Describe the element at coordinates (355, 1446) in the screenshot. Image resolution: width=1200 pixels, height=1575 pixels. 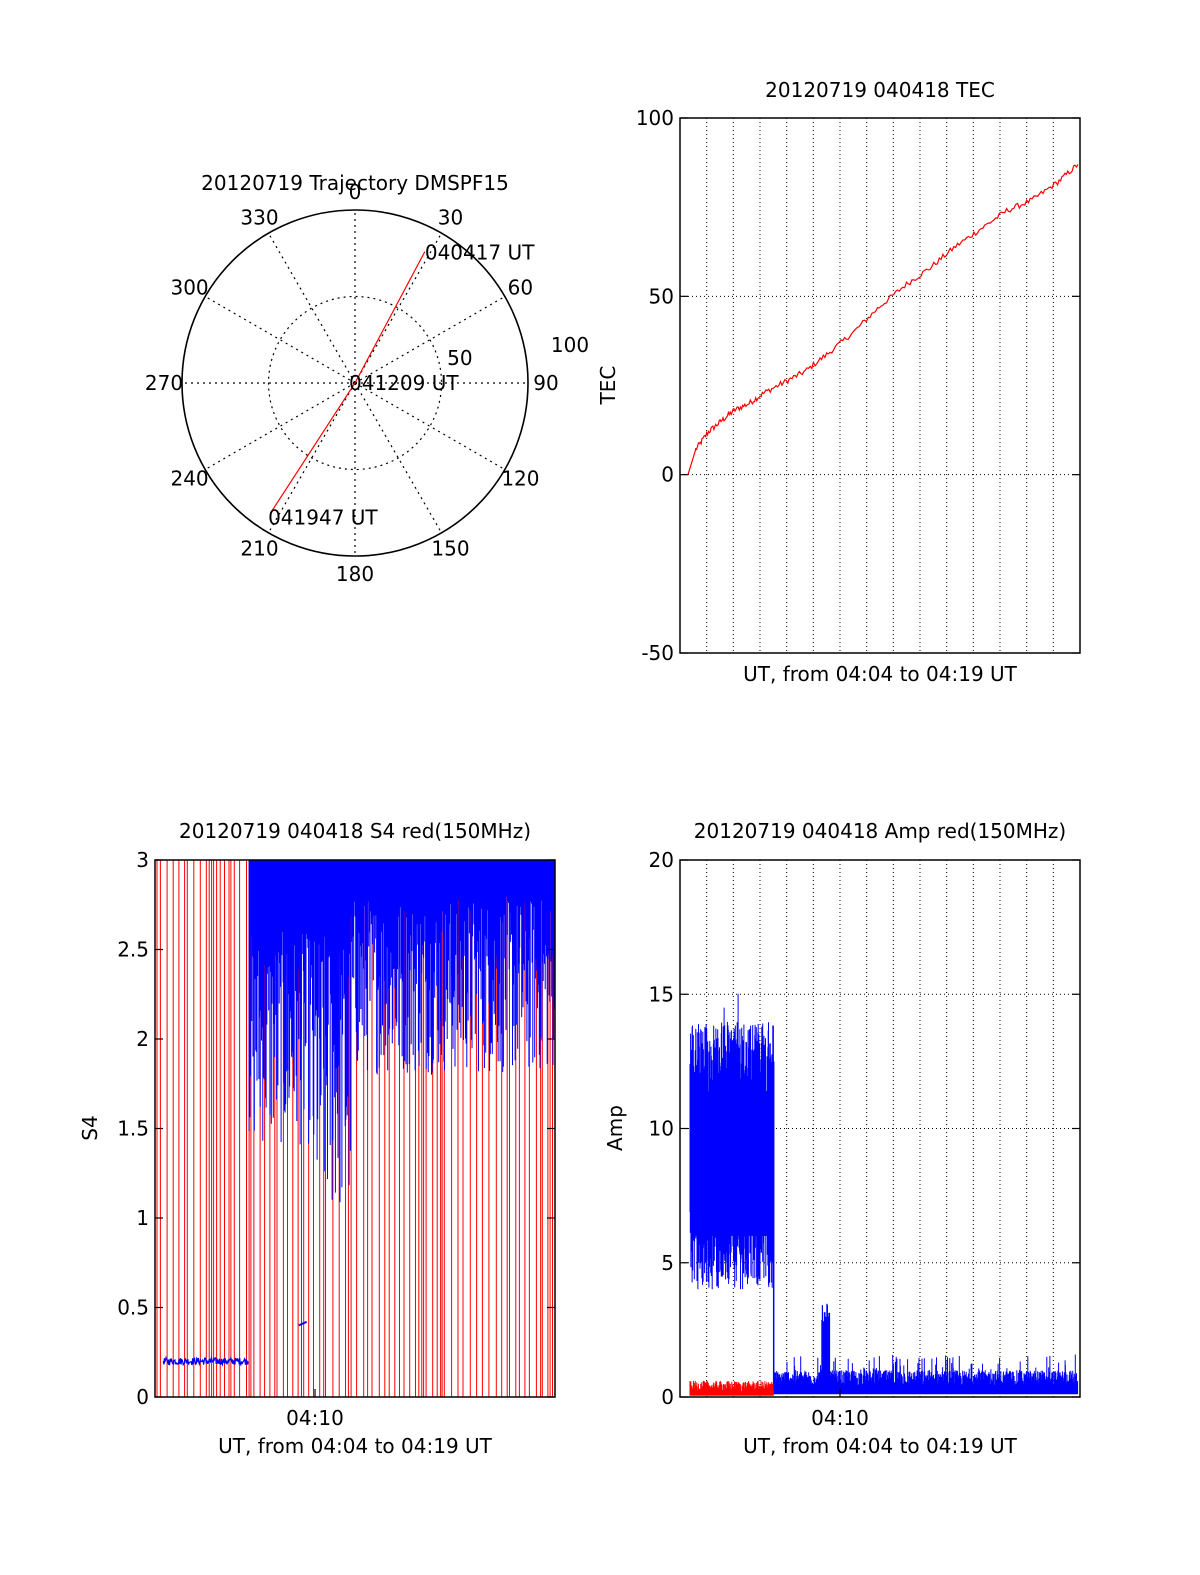
I see `s4-xlabel: UT, from 04:04 to 04:19 UT` at that location.